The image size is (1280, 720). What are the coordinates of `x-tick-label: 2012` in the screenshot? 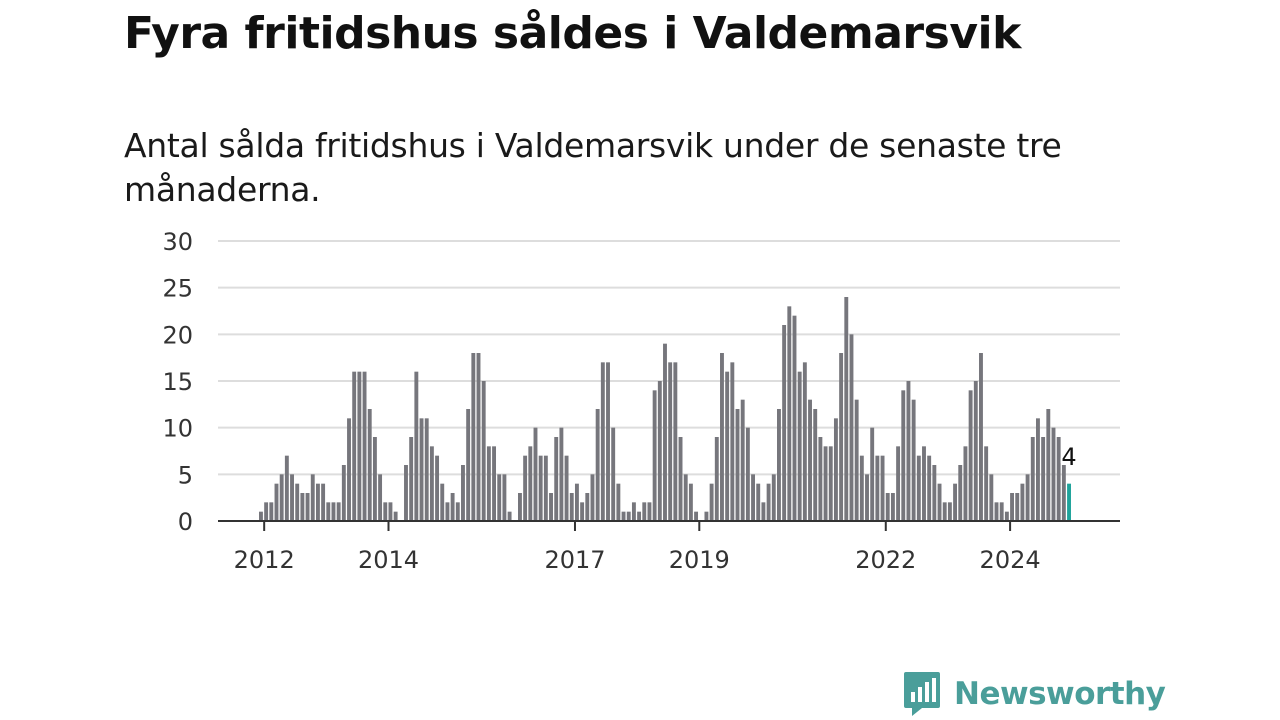 It's located at (264, 560).